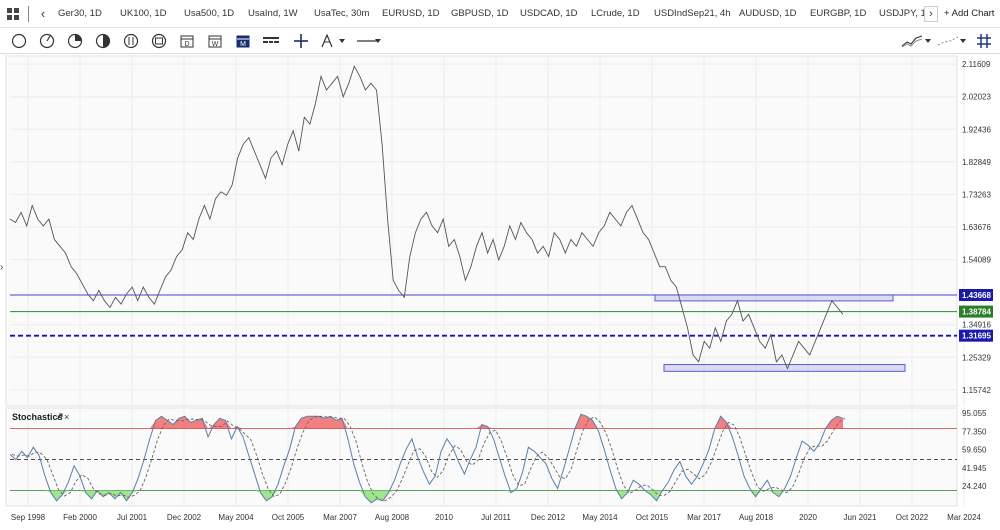  What do you see at coordinates (838, 13) in the screenshot?
I see `tab-eurgbp: EURGBP, 1D` at bounding box center [838, 13].